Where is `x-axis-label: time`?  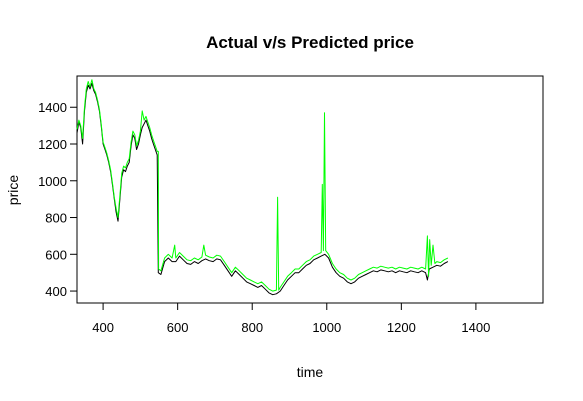
x-axis-label: time is located at coordinates (310, 372).